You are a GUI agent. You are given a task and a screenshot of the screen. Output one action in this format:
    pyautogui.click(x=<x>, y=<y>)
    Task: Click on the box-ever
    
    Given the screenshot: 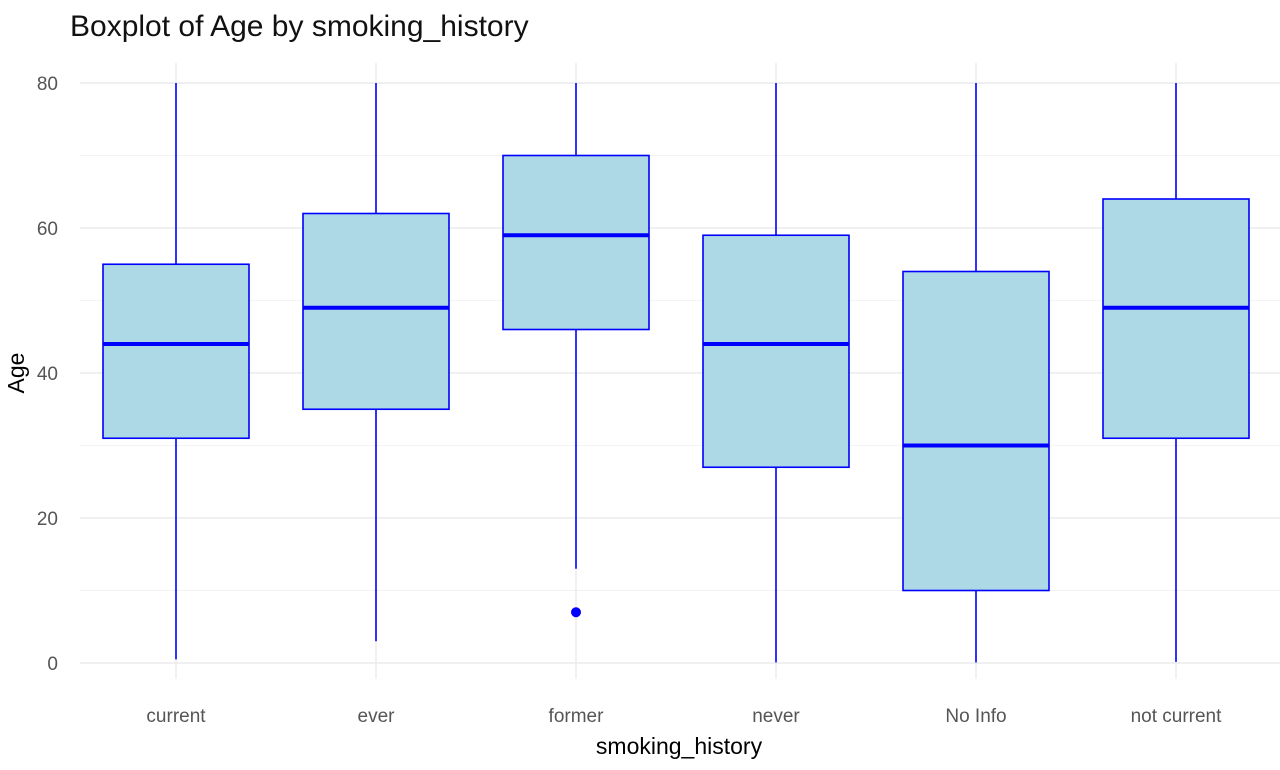 What is the action you would take?
    pyautogui.click(x=376, y=362)
    